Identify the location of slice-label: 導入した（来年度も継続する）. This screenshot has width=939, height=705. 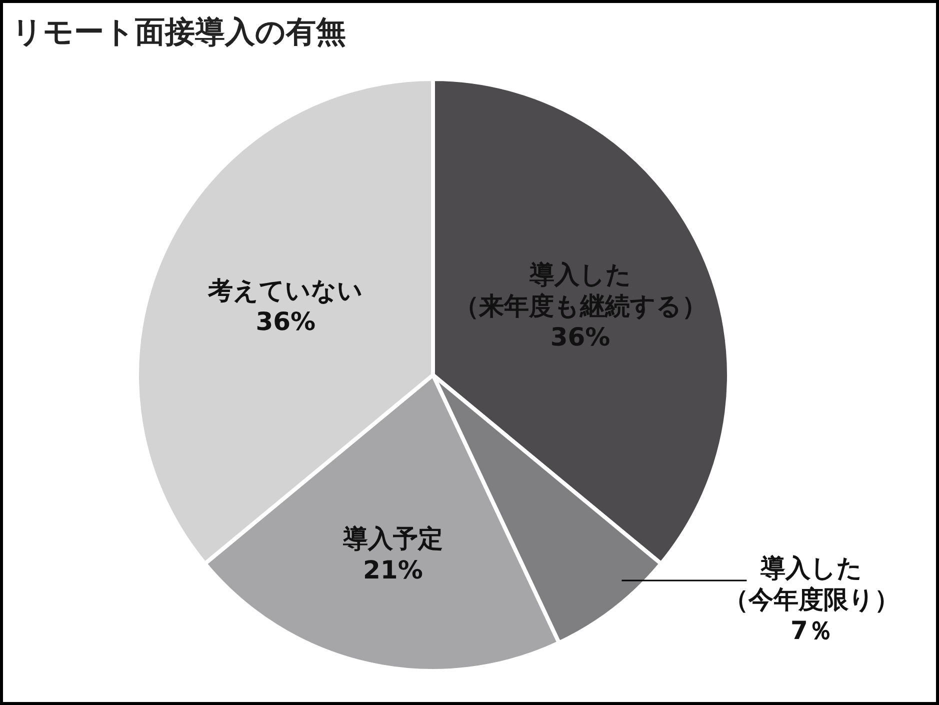
(580, 290).